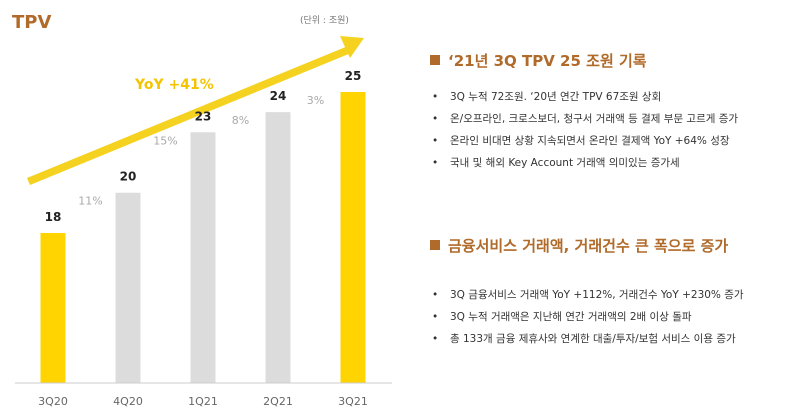  Describe the element at coordinates (353, 401) in the screenshot. I see `x-tick-label: 3Q21` at that location.